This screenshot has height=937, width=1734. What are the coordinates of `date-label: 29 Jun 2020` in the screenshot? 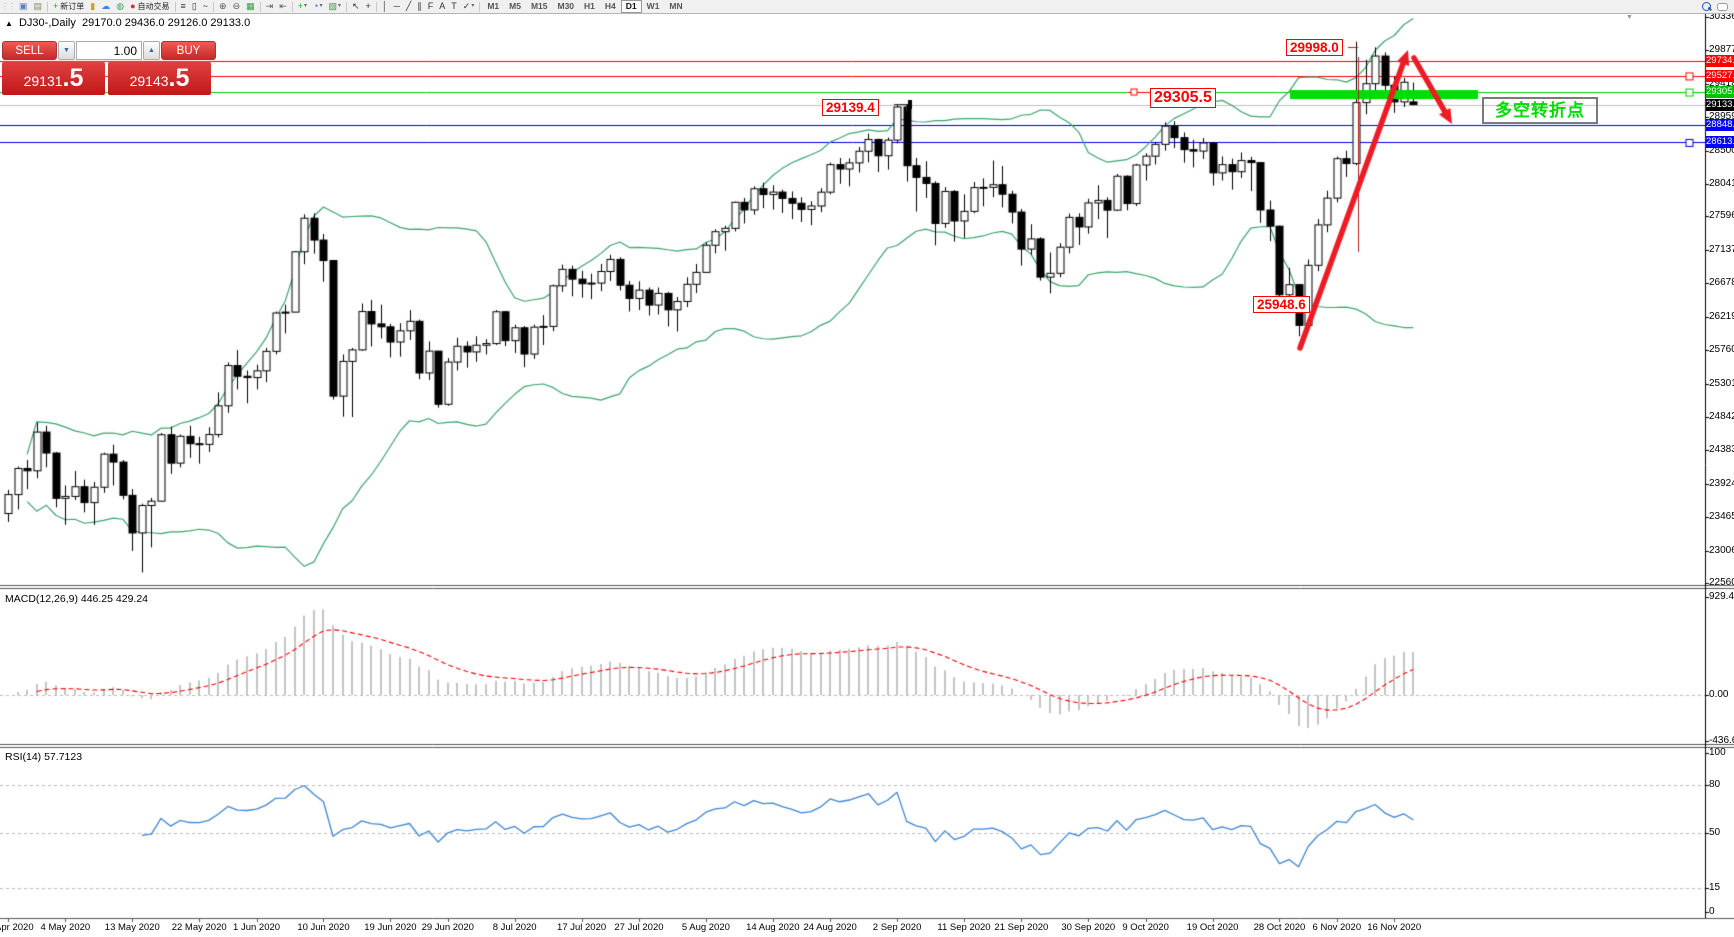 It's located at (447, 927).